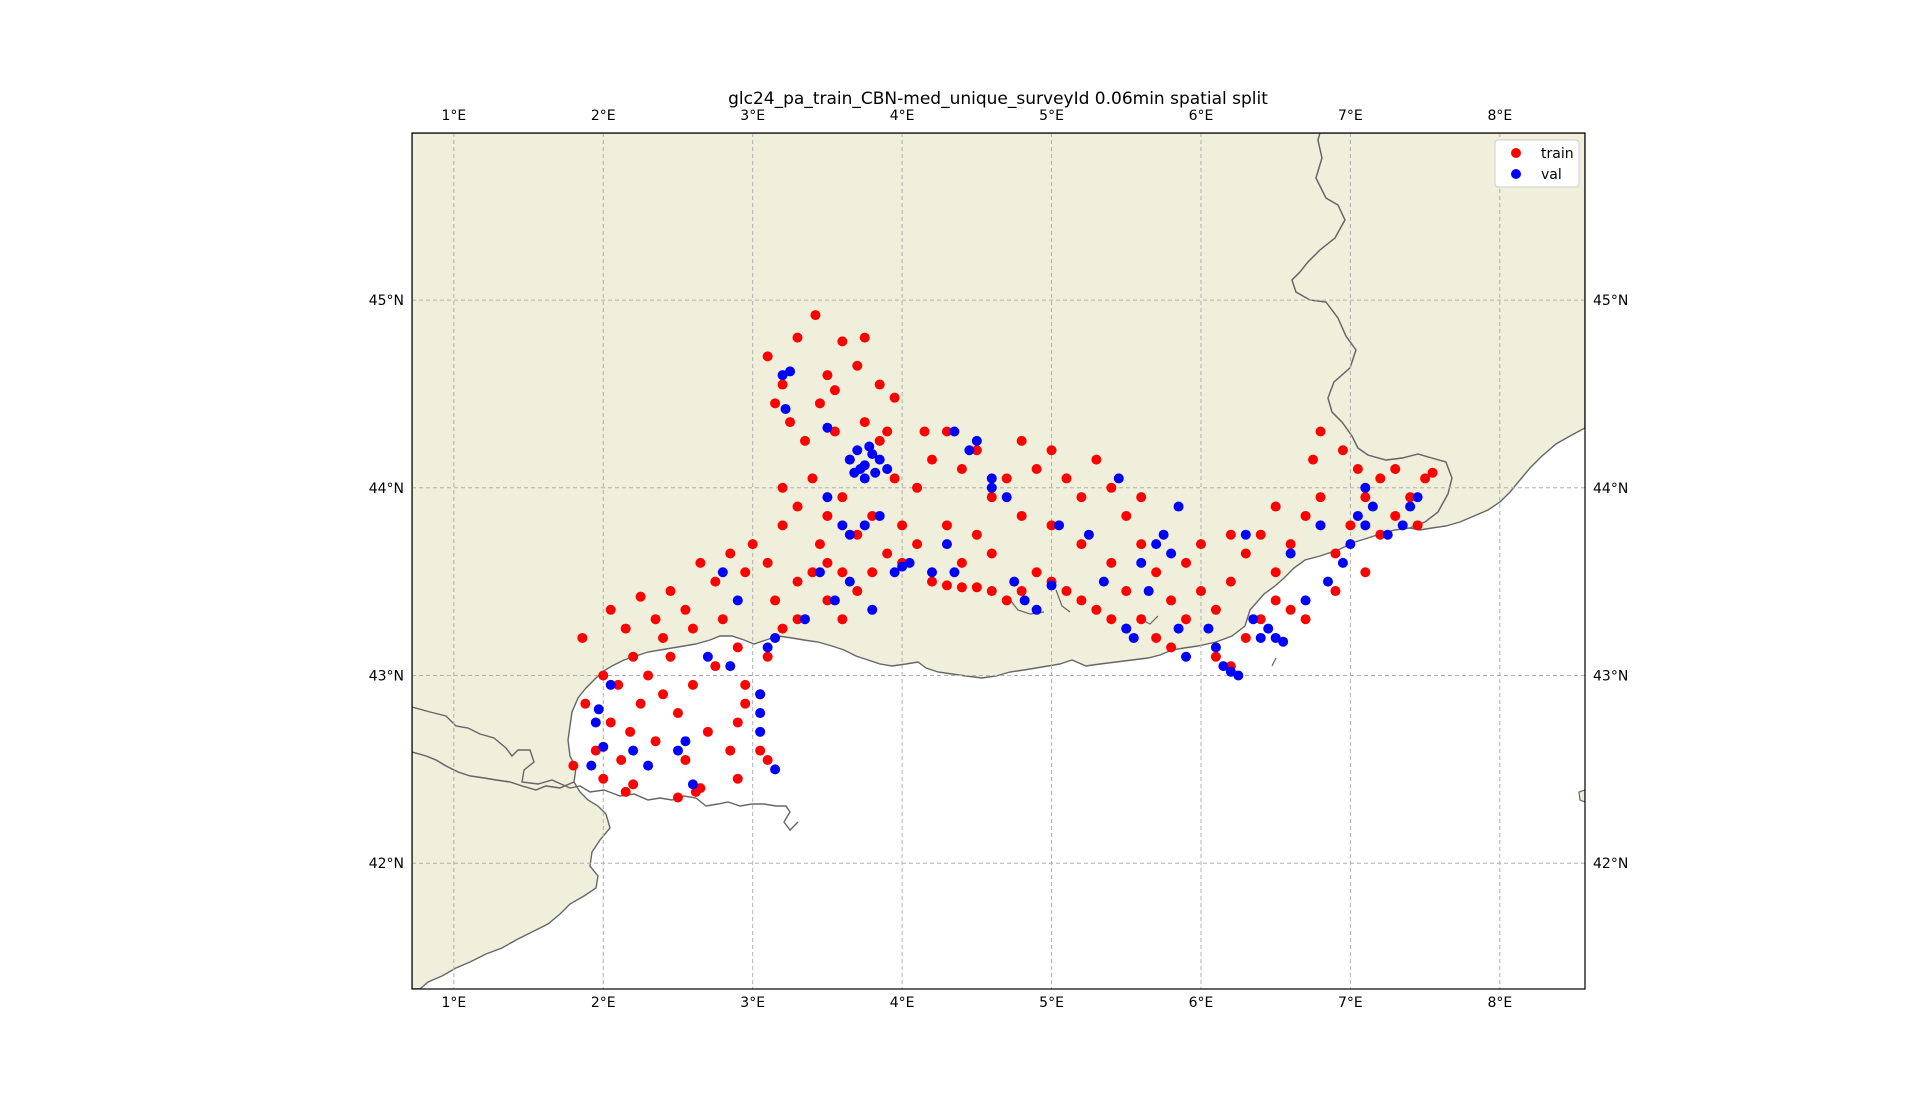 This screenshot has width=1920, height=1094. What do you see at coordinates (386, 864) in the screenshot?
I see `y-tick-label-left: 42°N` at bounding box center [386, 864].